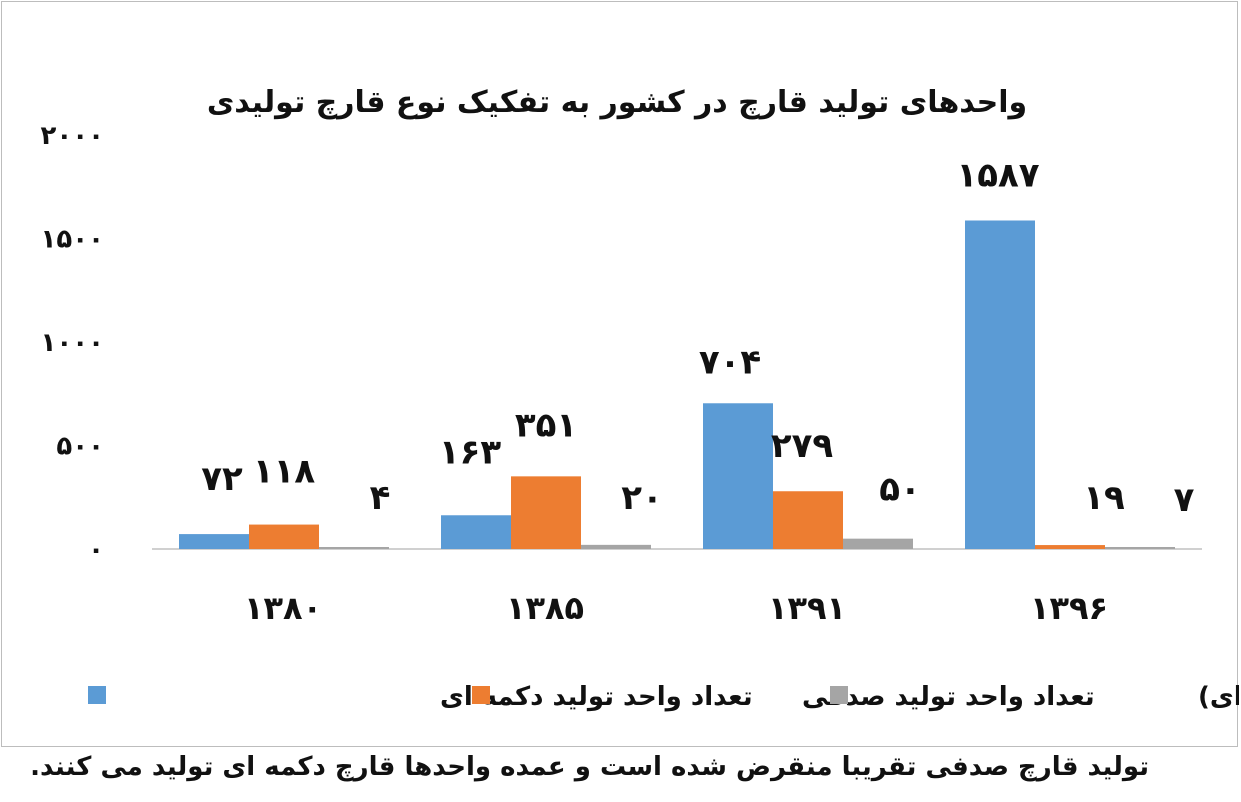 This screenshot has width=1241, height=802. I want to click on legend-label: تعداد واحد تولید صدفی, so click(948, 697).